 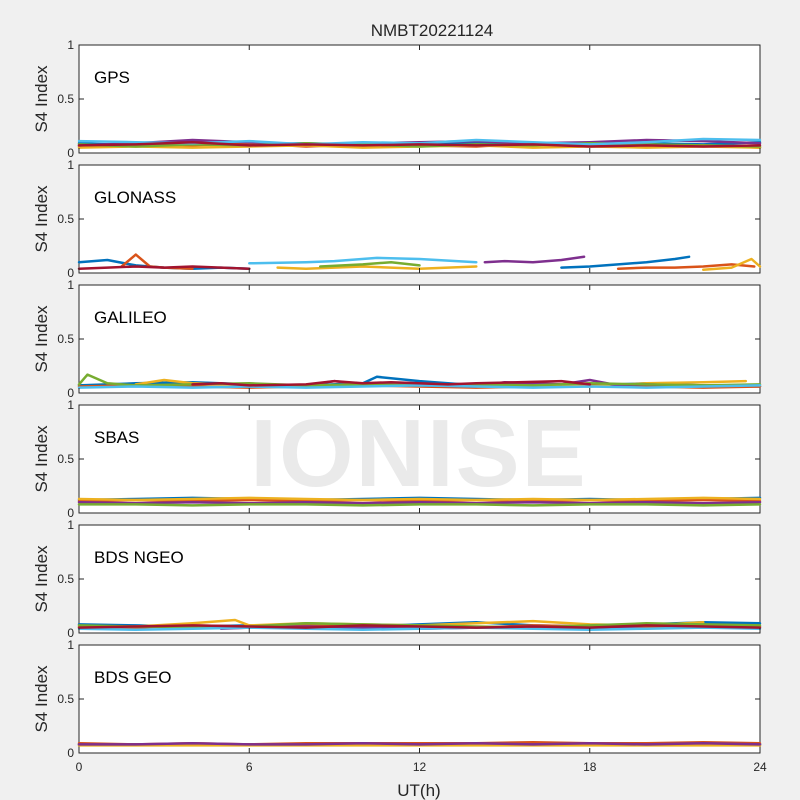 I want to click on panel-label: BDS NGEO, so click(x=139, y=557).